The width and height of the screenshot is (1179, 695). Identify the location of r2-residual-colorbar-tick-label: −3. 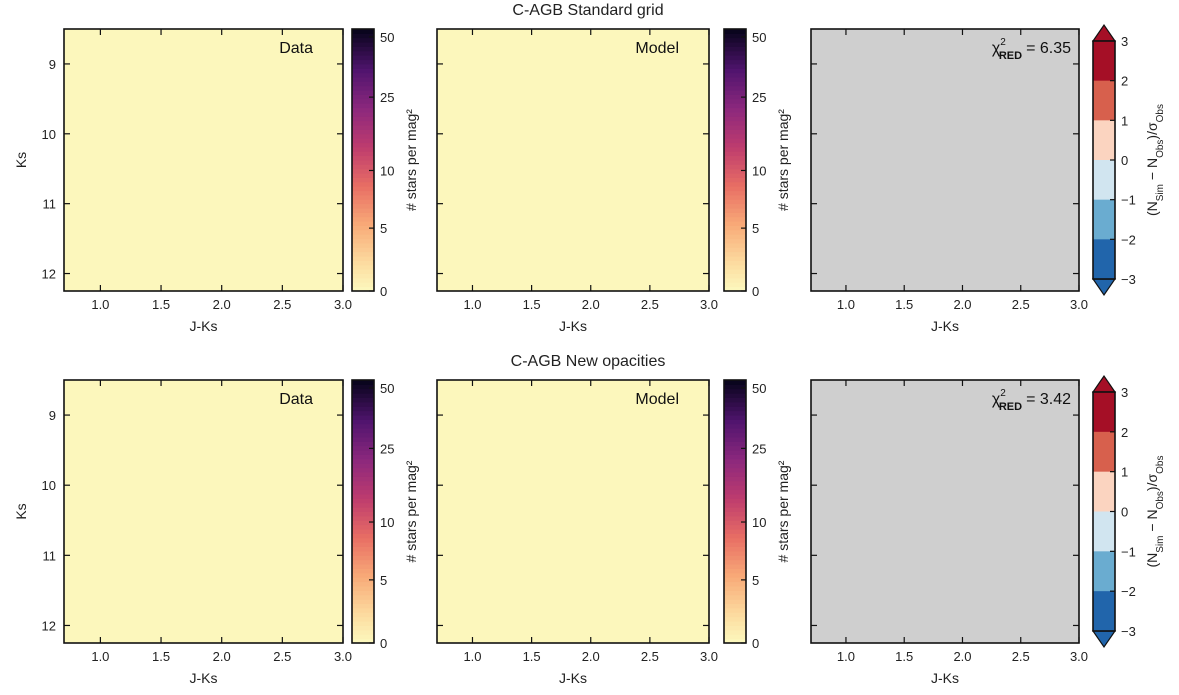
(1128, 631).